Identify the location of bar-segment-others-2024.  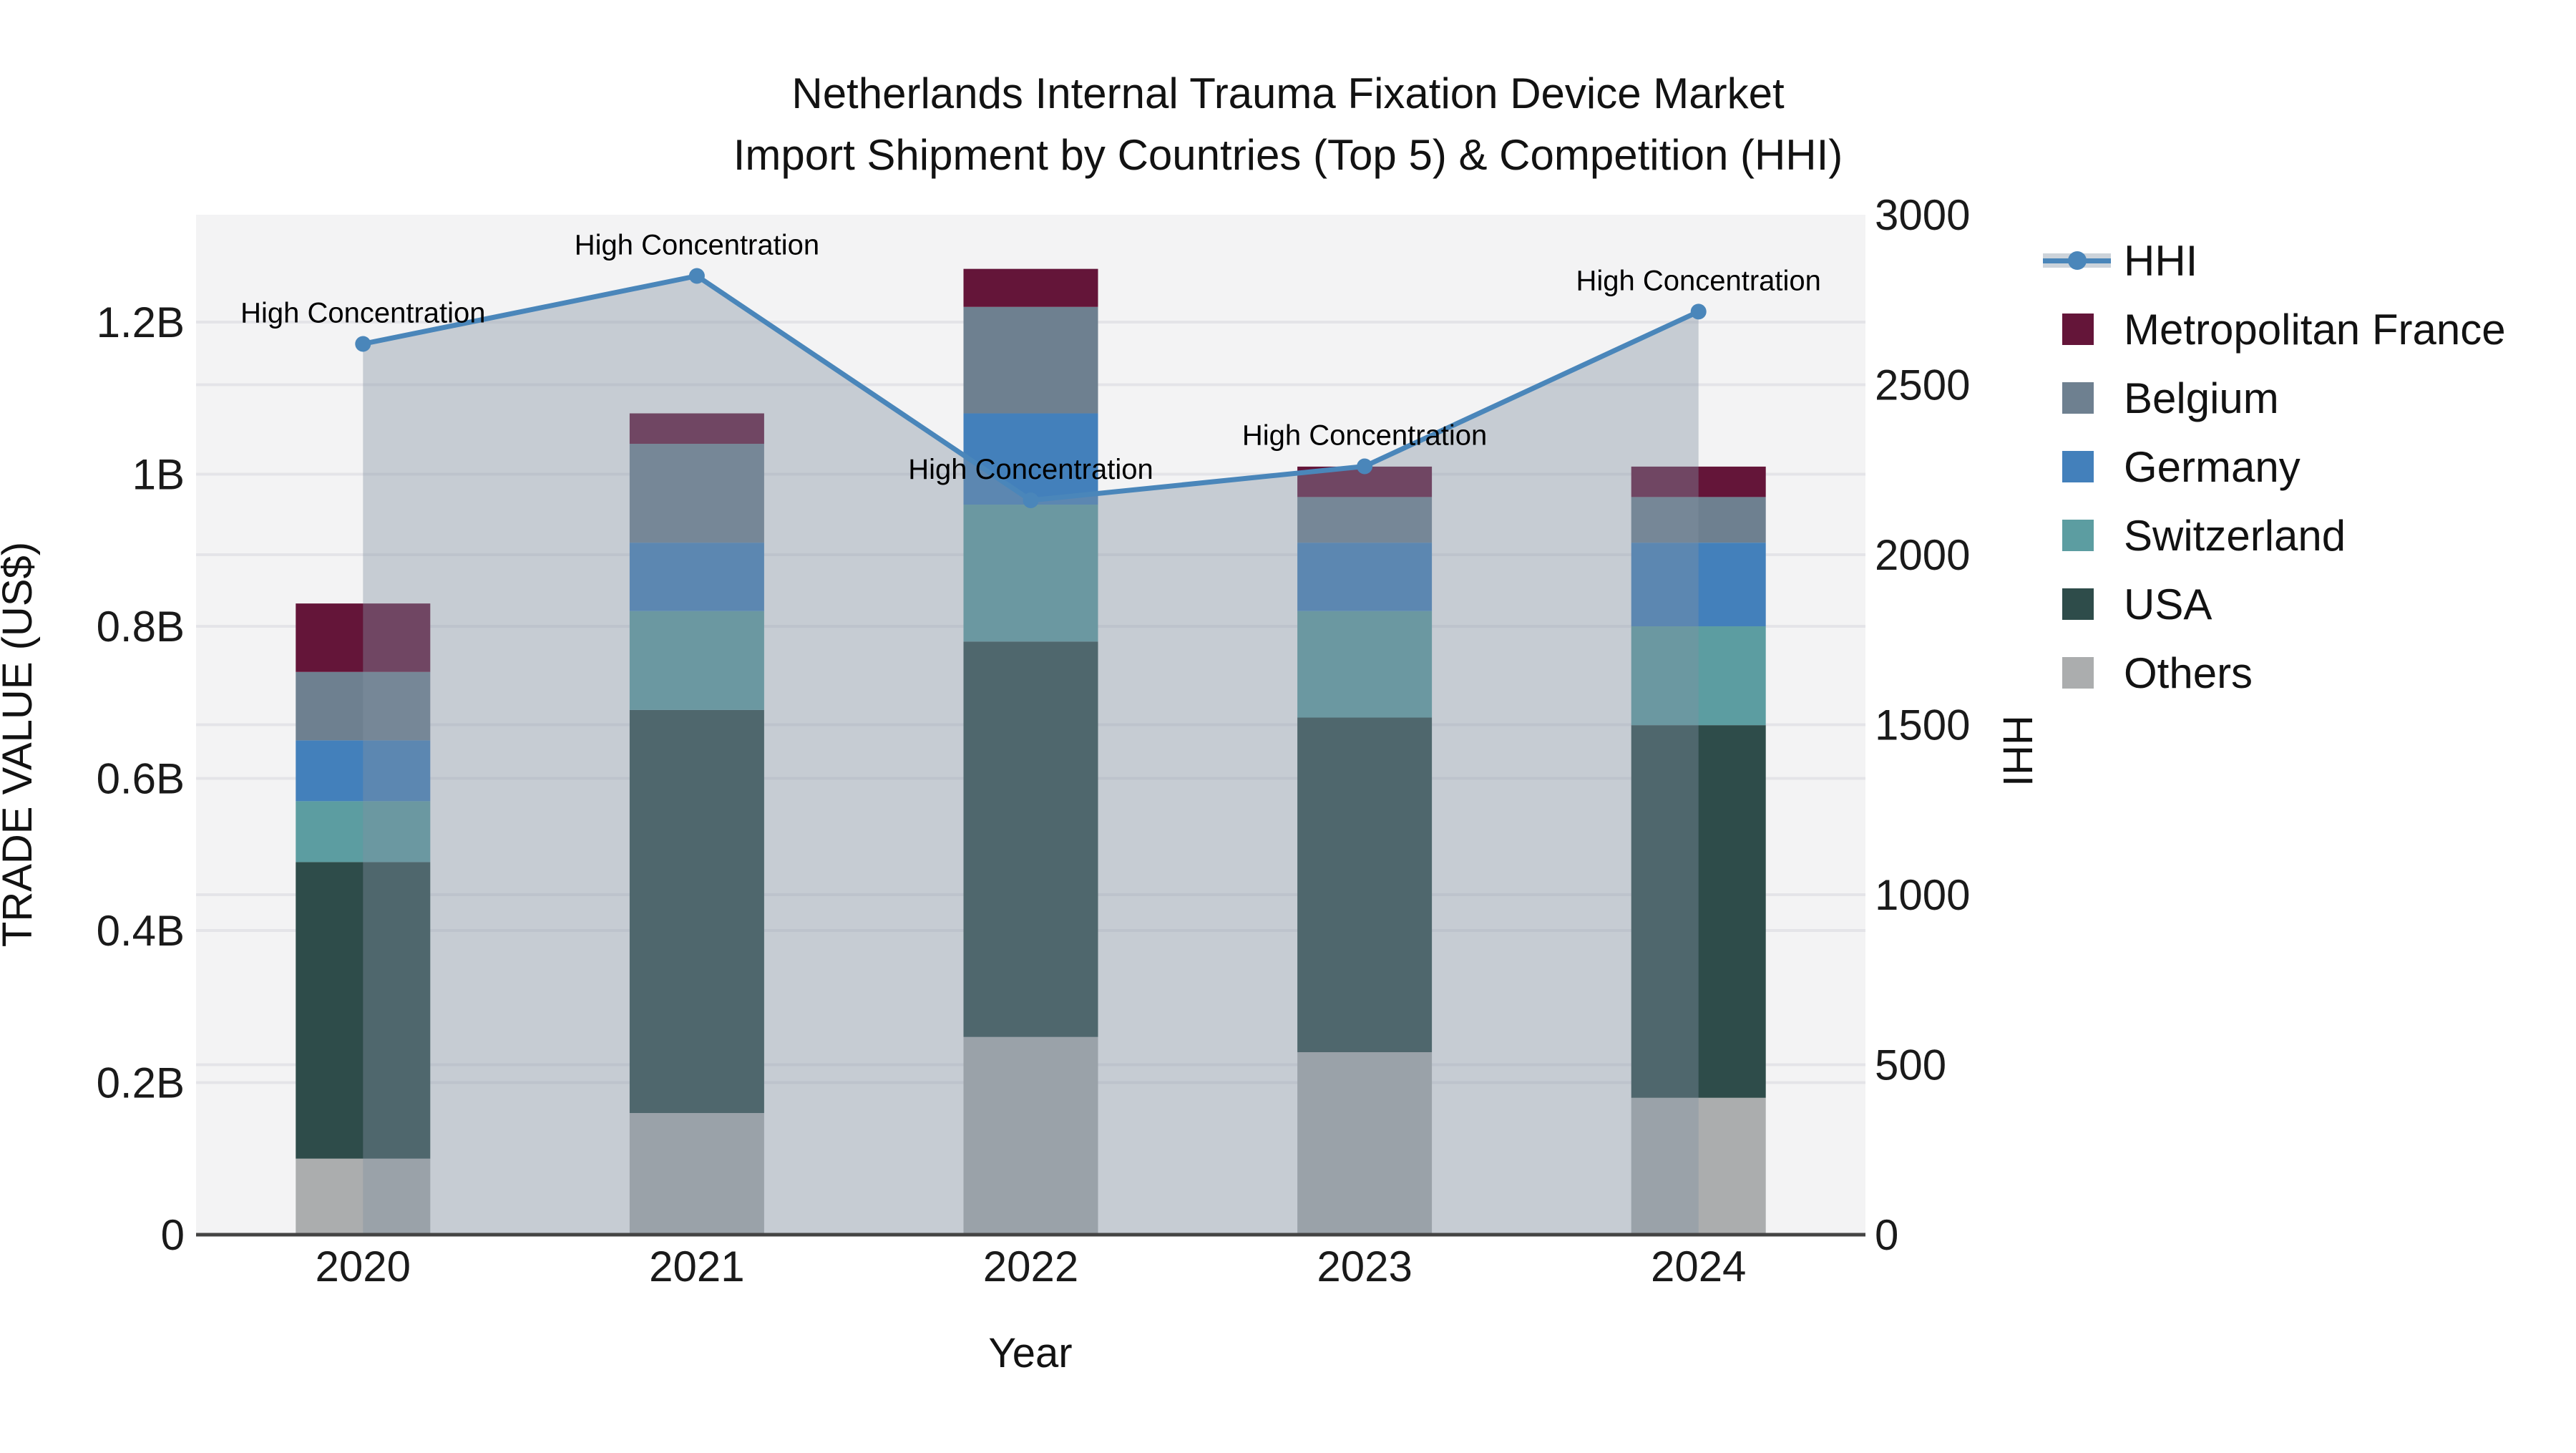
(1698, 1166).